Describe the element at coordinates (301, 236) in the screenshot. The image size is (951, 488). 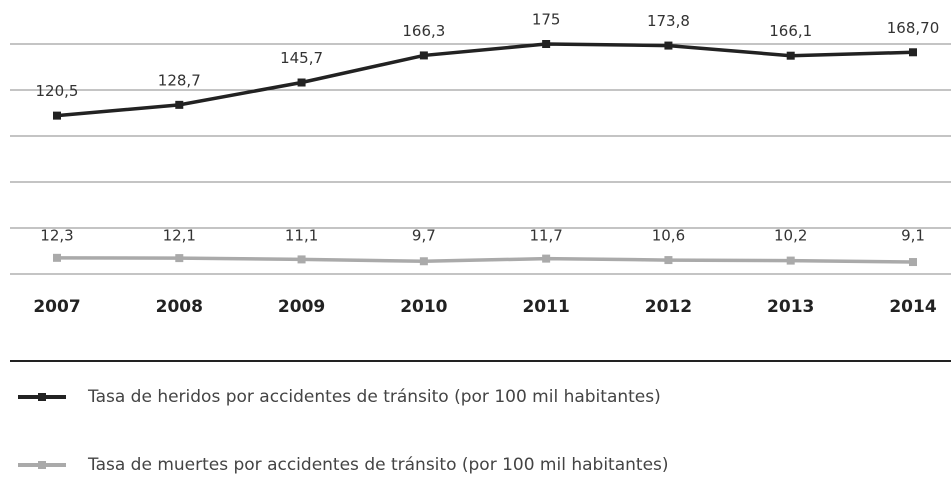
I see `data-label: 11,1` at that location.